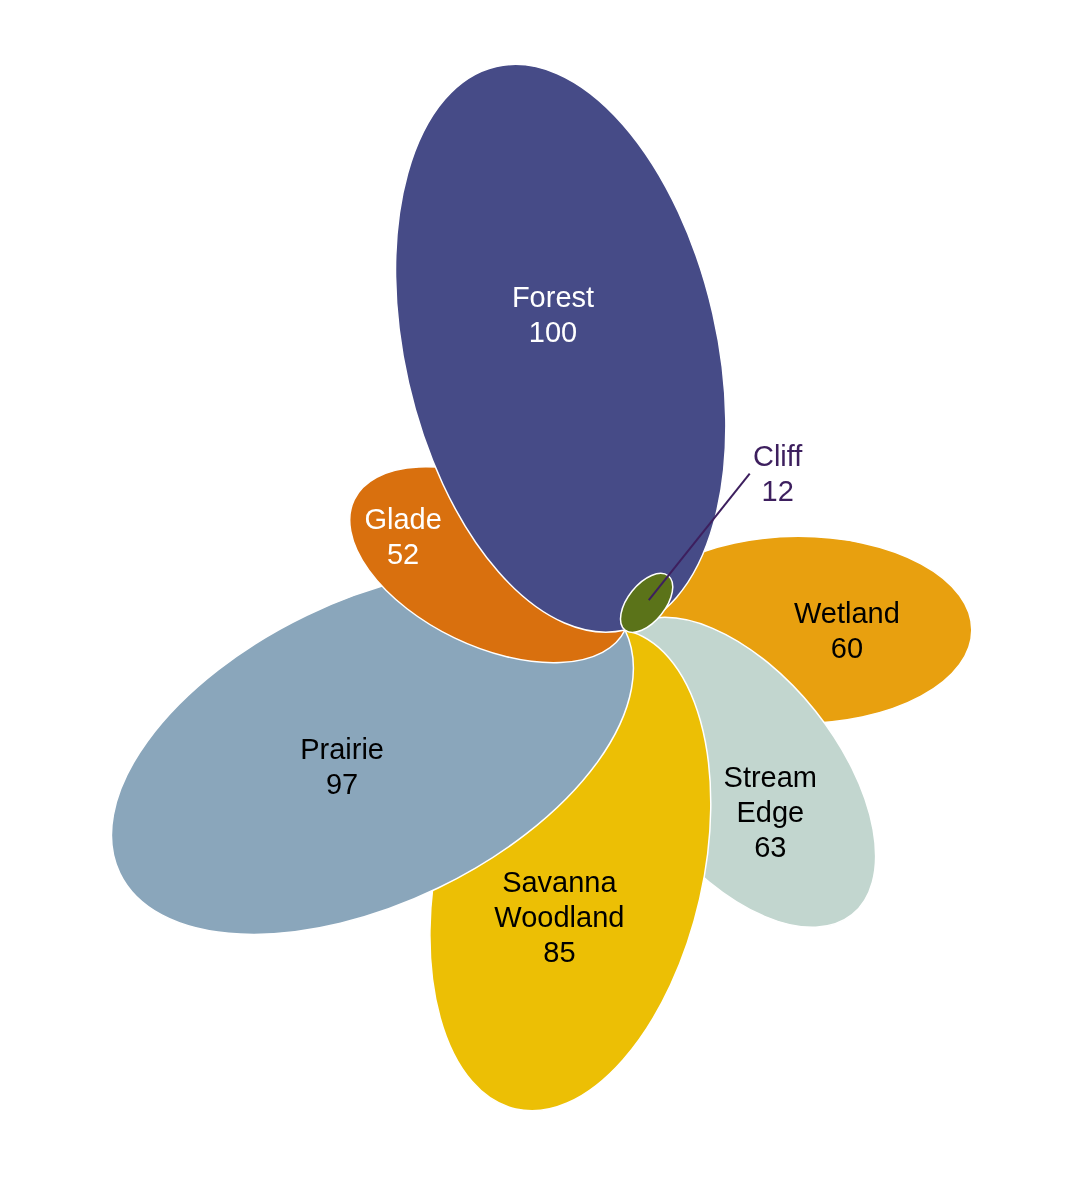  I want to click on category-label: Prairie, so click(342, 748).